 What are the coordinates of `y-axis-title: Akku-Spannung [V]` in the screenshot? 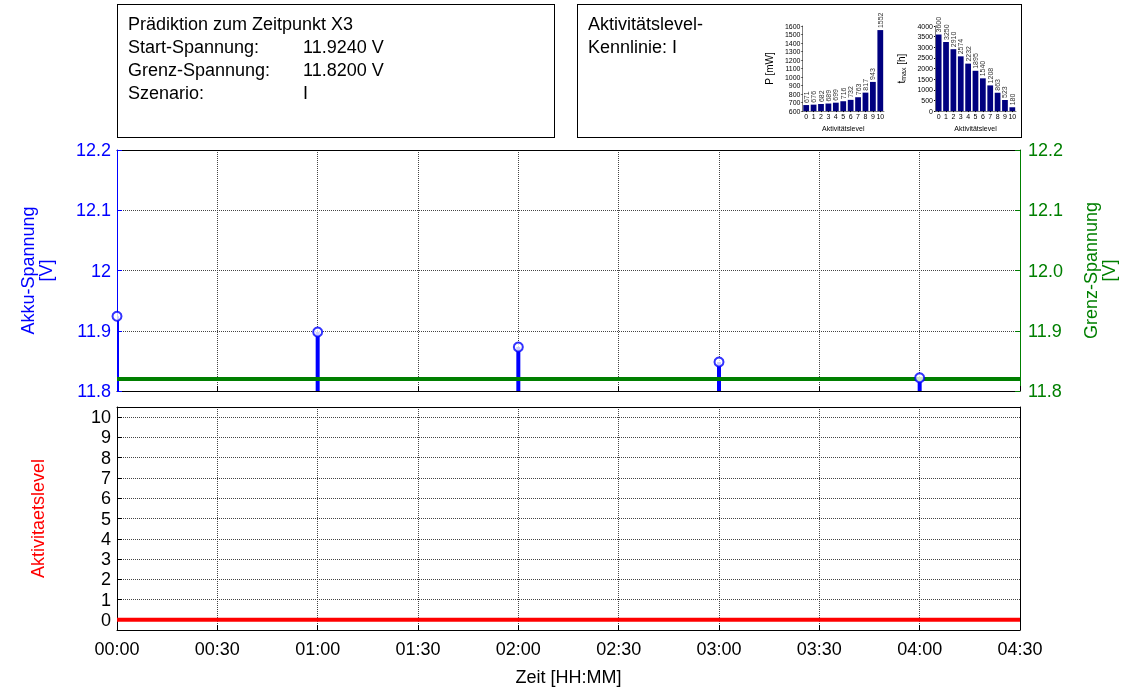 It's located at (37, 270).